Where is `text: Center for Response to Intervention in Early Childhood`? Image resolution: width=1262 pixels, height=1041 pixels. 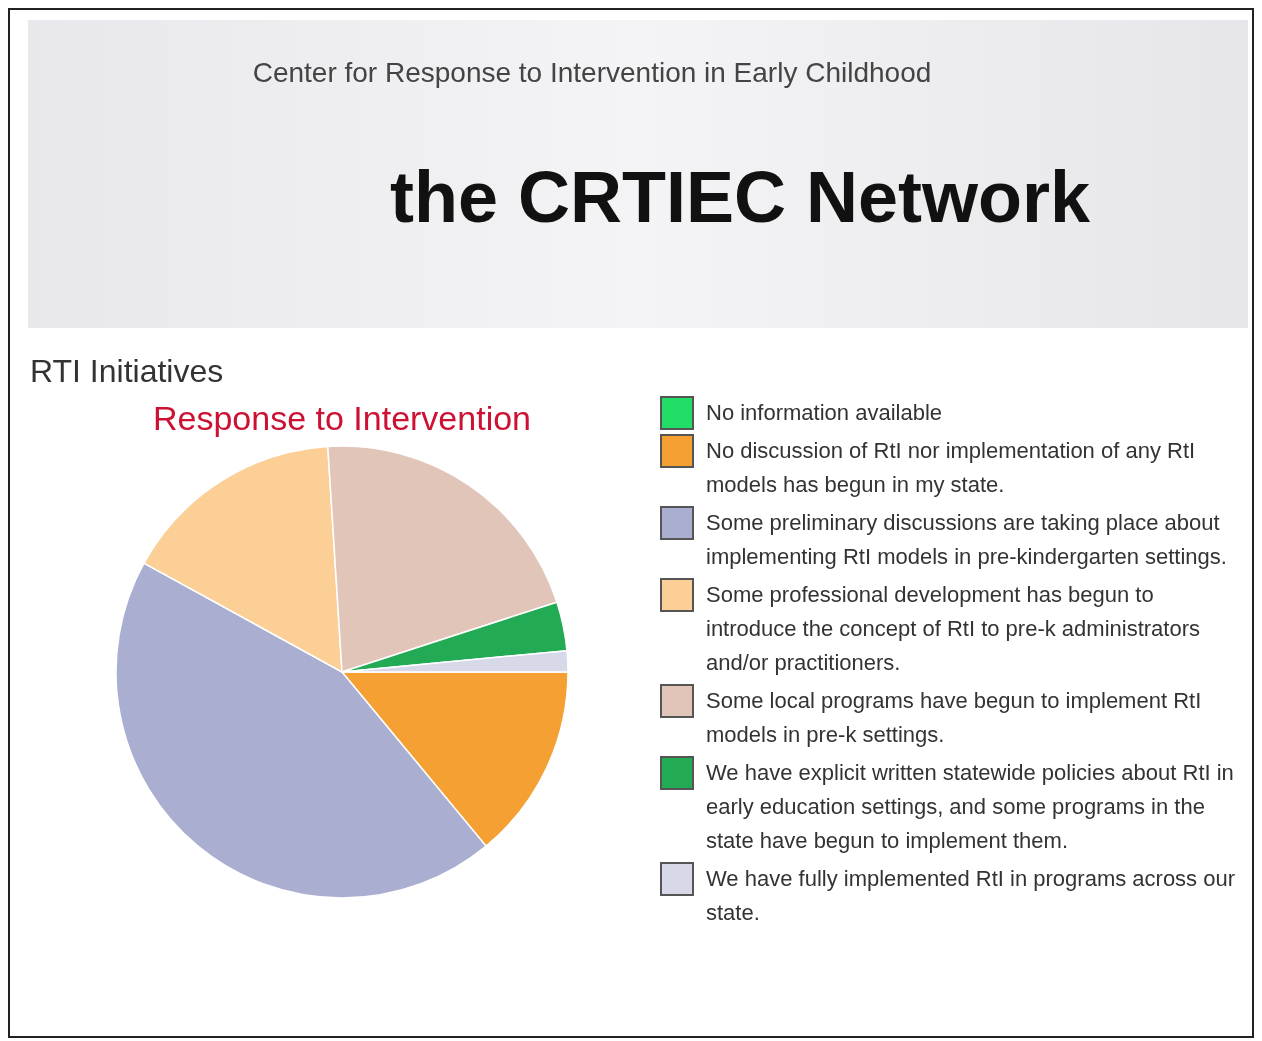 text: Center for Response to Intervention in Early Childhood is located at coordinates (592, 72).